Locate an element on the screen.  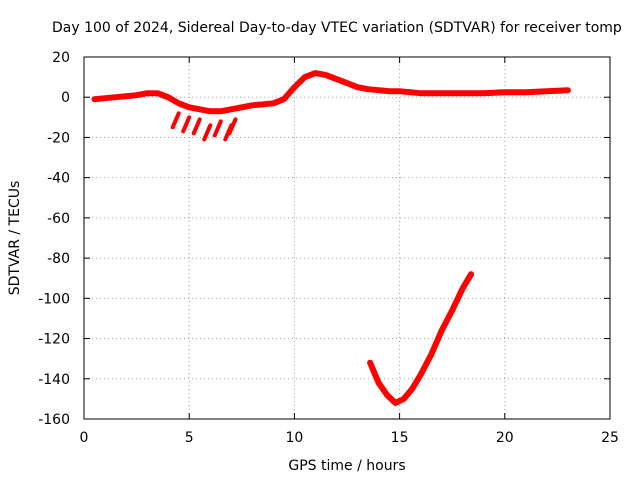
y-tick-label: 0 is located at coordinates (65, 98).